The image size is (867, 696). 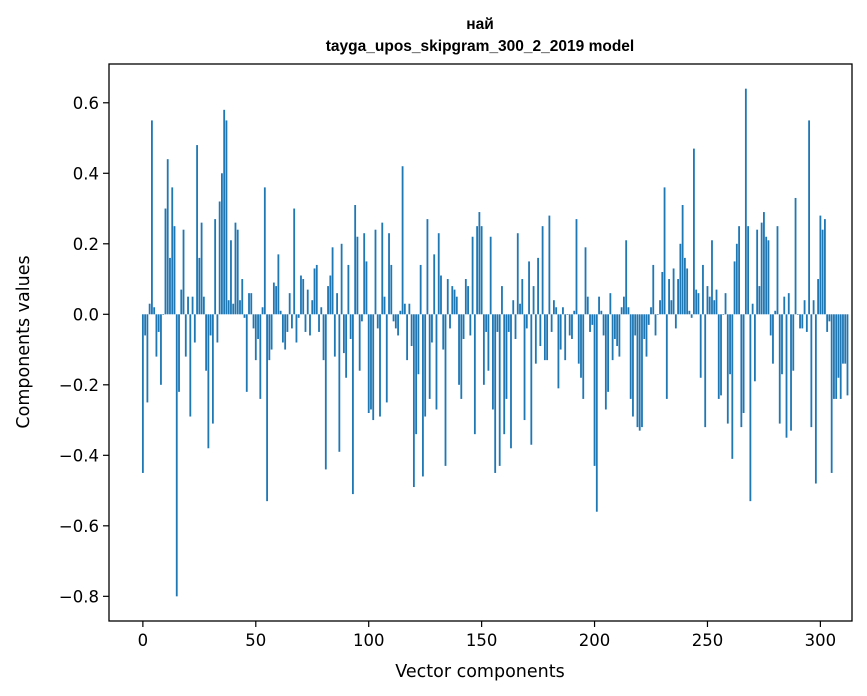 What do you see at coordinates (480, 46) in the screenshot?
I see `chart-subtitle: tayga_upos_skipgram_300_2_2019 model` at bounding box center [480, 46].